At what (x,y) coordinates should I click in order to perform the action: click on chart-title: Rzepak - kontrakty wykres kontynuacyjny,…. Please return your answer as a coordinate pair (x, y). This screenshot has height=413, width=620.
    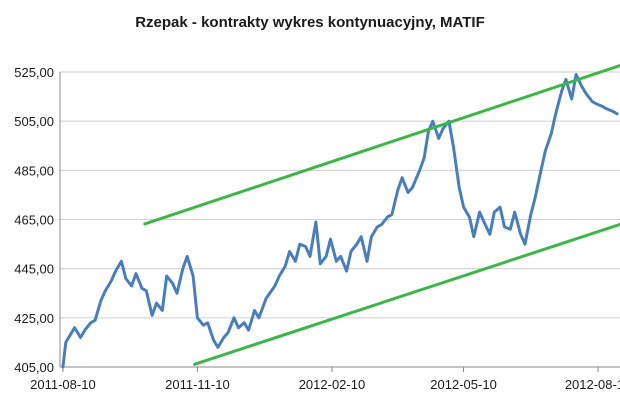
    Looking at the image, I should click on (310, 22).